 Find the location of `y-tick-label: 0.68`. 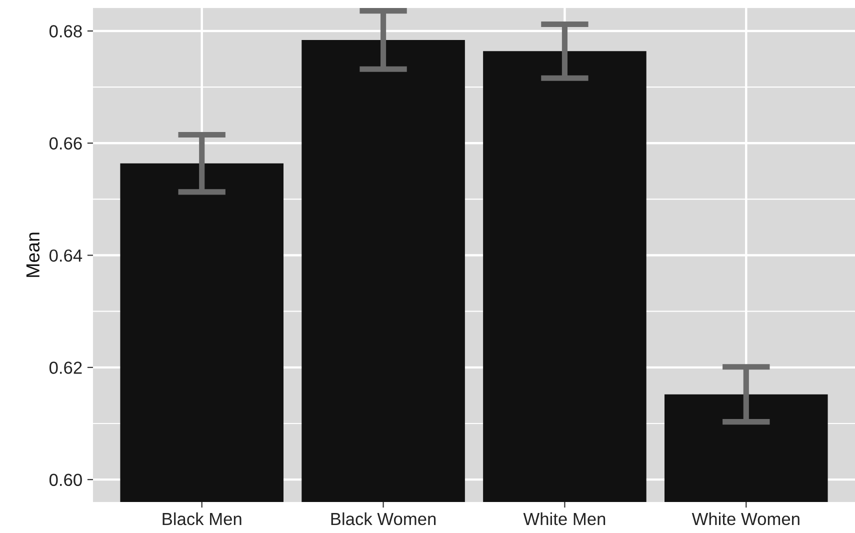

y-tick-label: 0.68 is located at coordinates (65, 31).